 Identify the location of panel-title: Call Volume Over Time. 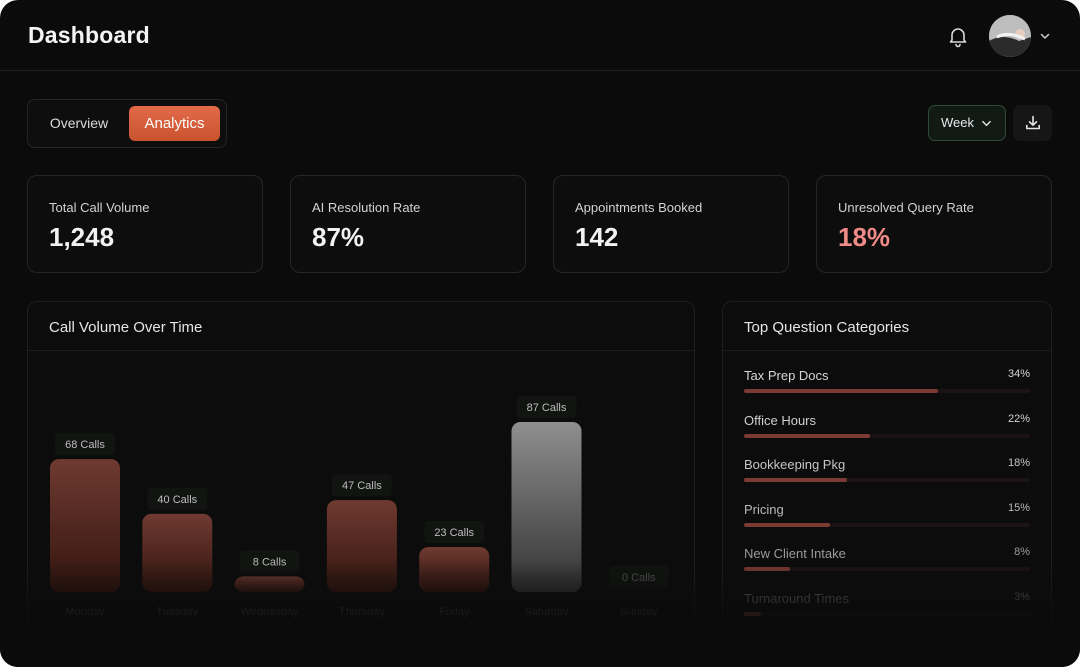
(126, 327).